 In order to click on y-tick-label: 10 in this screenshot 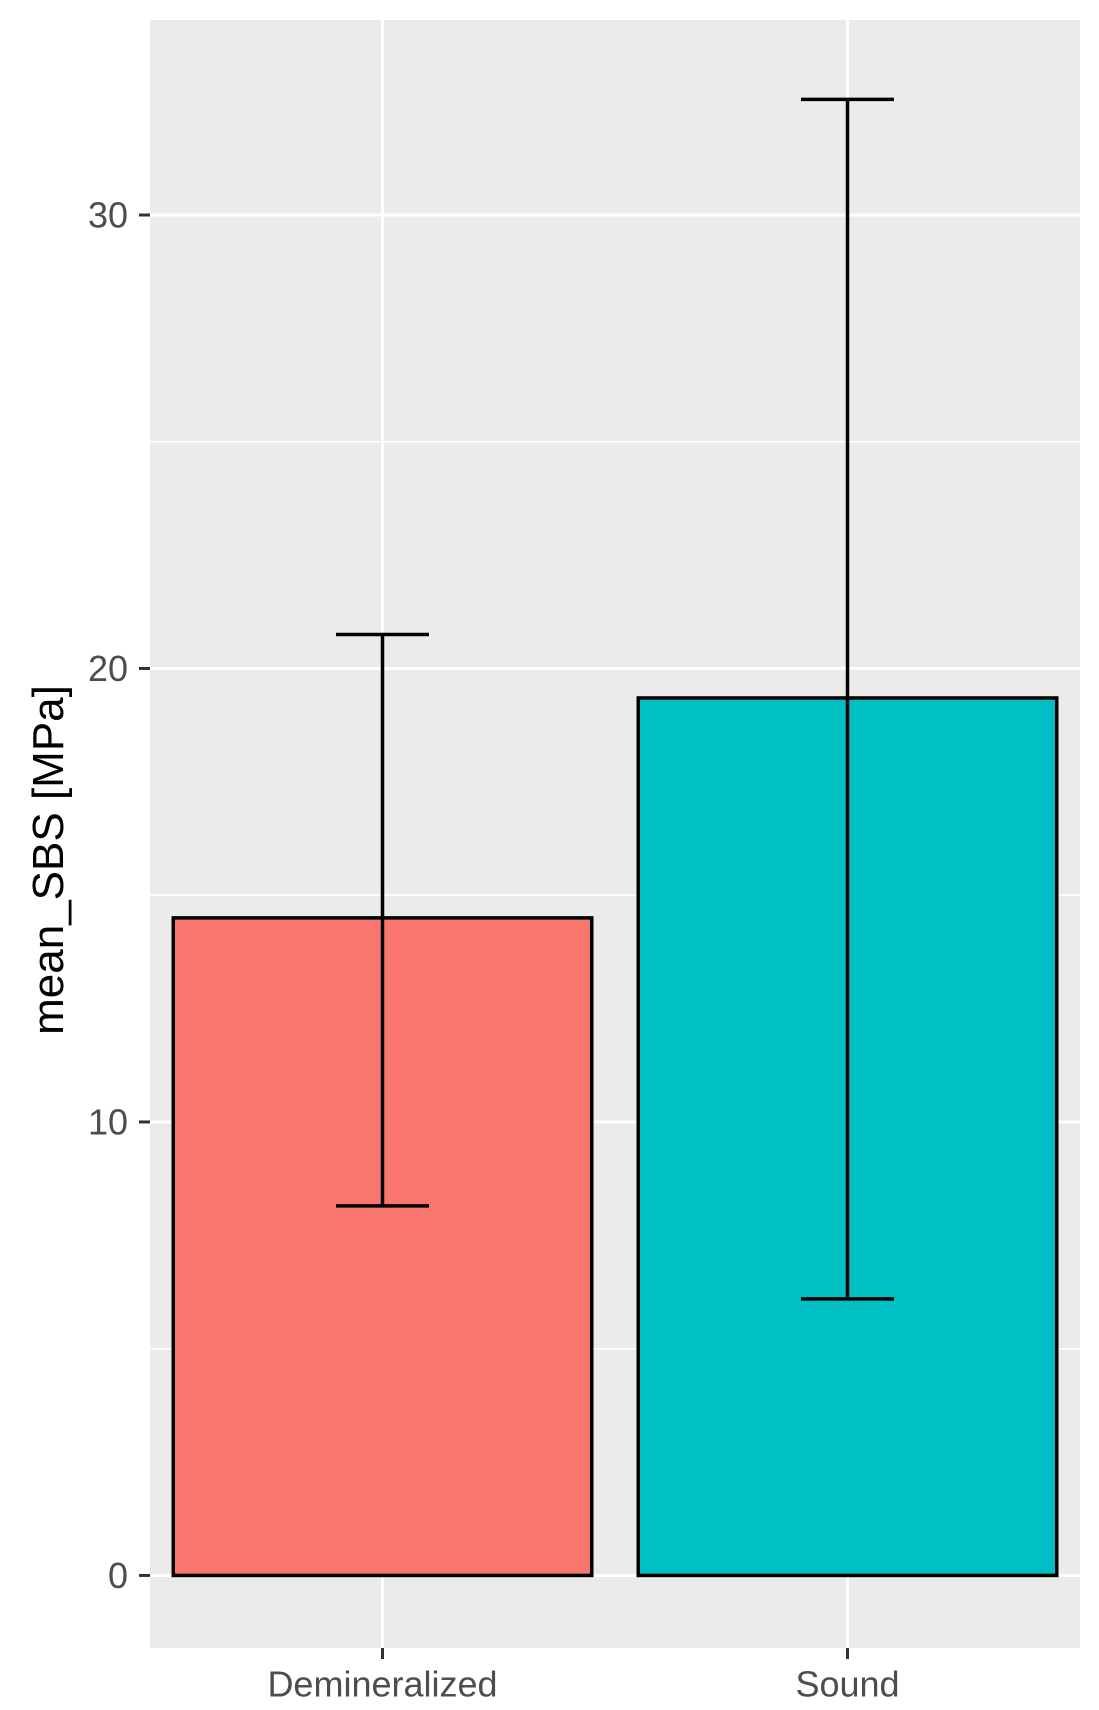, I will do `click(108, 1121)`.